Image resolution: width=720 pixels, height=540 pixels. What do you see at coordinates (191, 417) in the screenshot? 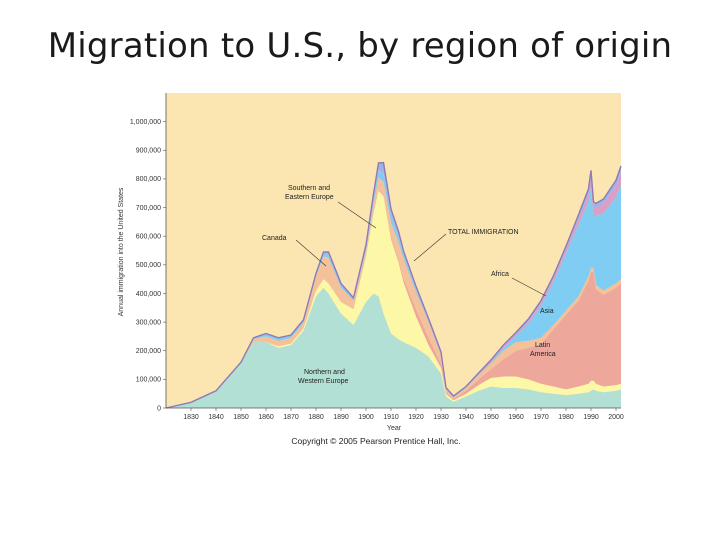
I see `x-tick-label: 1830` at bounding box center [191, 417].